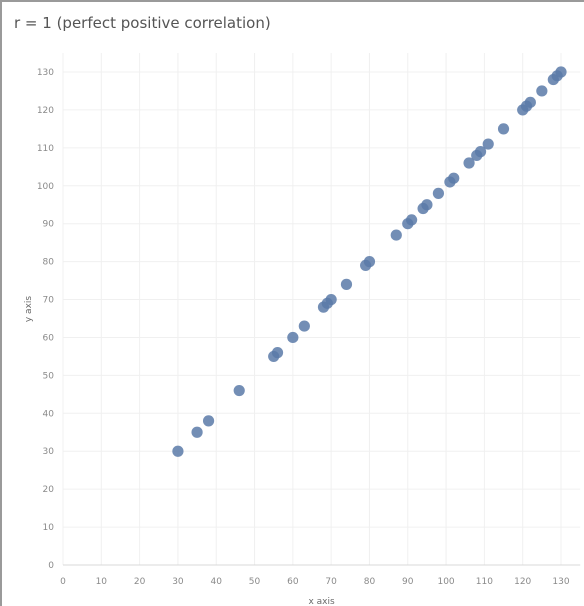 This screenshot has width=584, height=606. What do you see at coordinates (315, 582) in the screenshot?
I see `x-tick-labels: 0 10 20 30 40 50 60 70 80 90 100 110 120 130` at bounding box center [315, 582].